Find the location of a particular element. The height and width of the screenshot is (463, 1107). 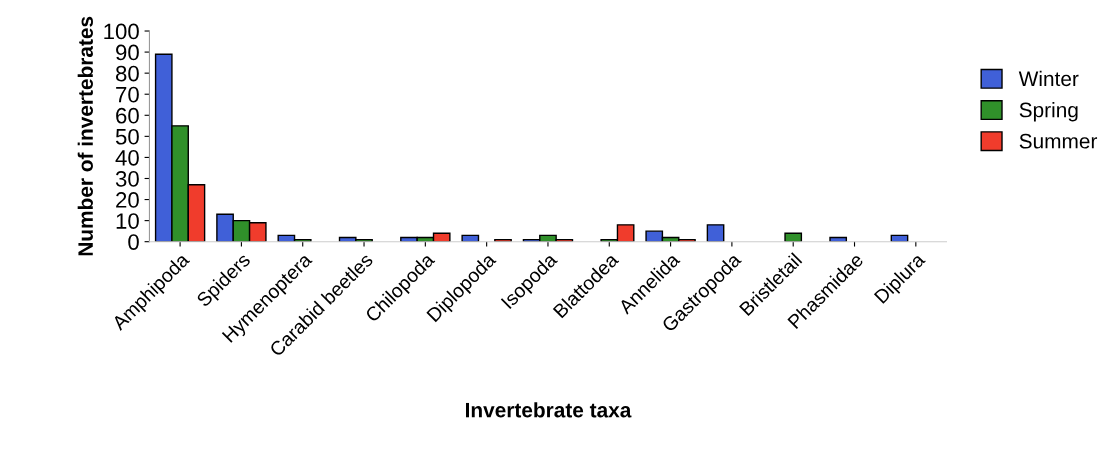

y-tick-label: 90 is located at coordinates (127, 52).